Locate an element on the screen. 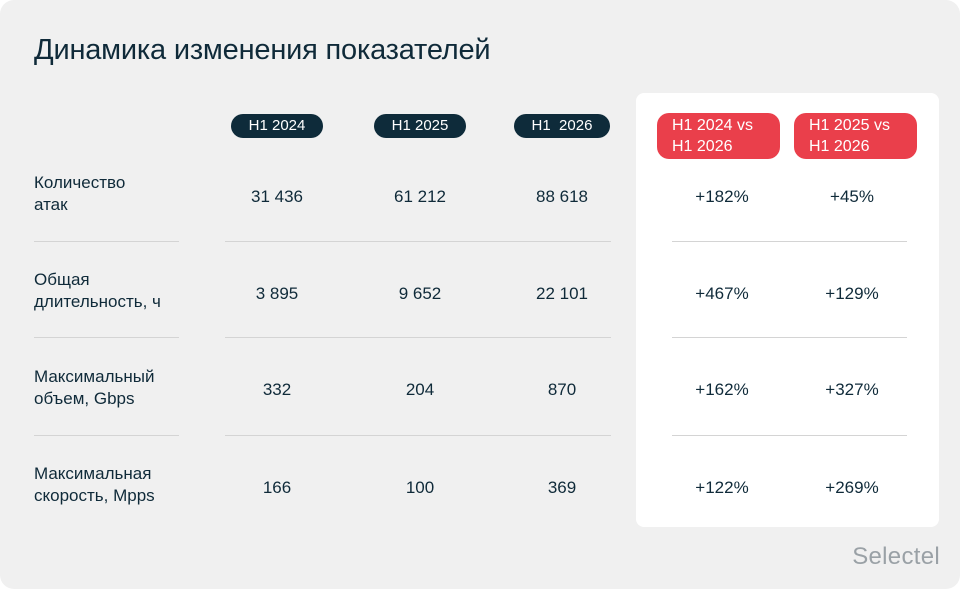 Image resolution: width=960 pixels, height=589 pixels. table-cell: 332 is located at coordinates (277, 389).